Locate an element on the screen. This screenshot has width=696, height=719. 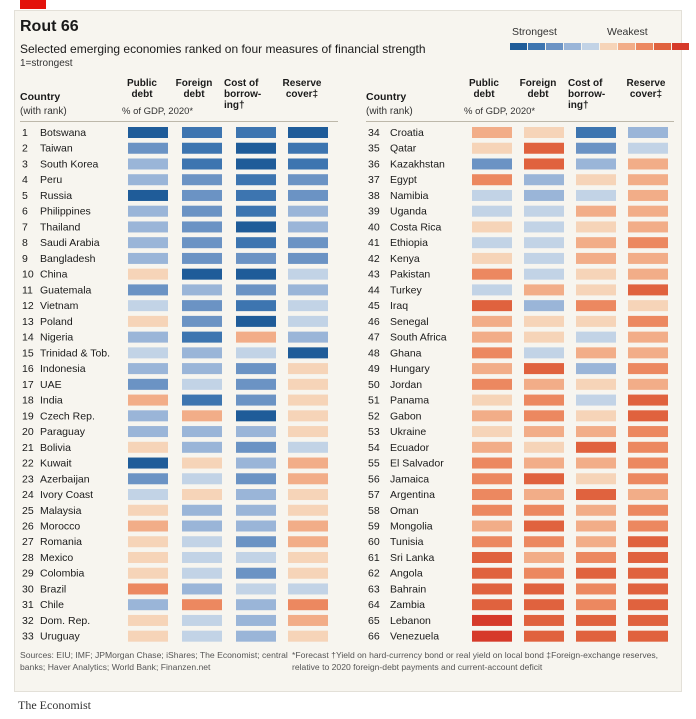
country-label: Namibia is located at coordinates (409, 196).